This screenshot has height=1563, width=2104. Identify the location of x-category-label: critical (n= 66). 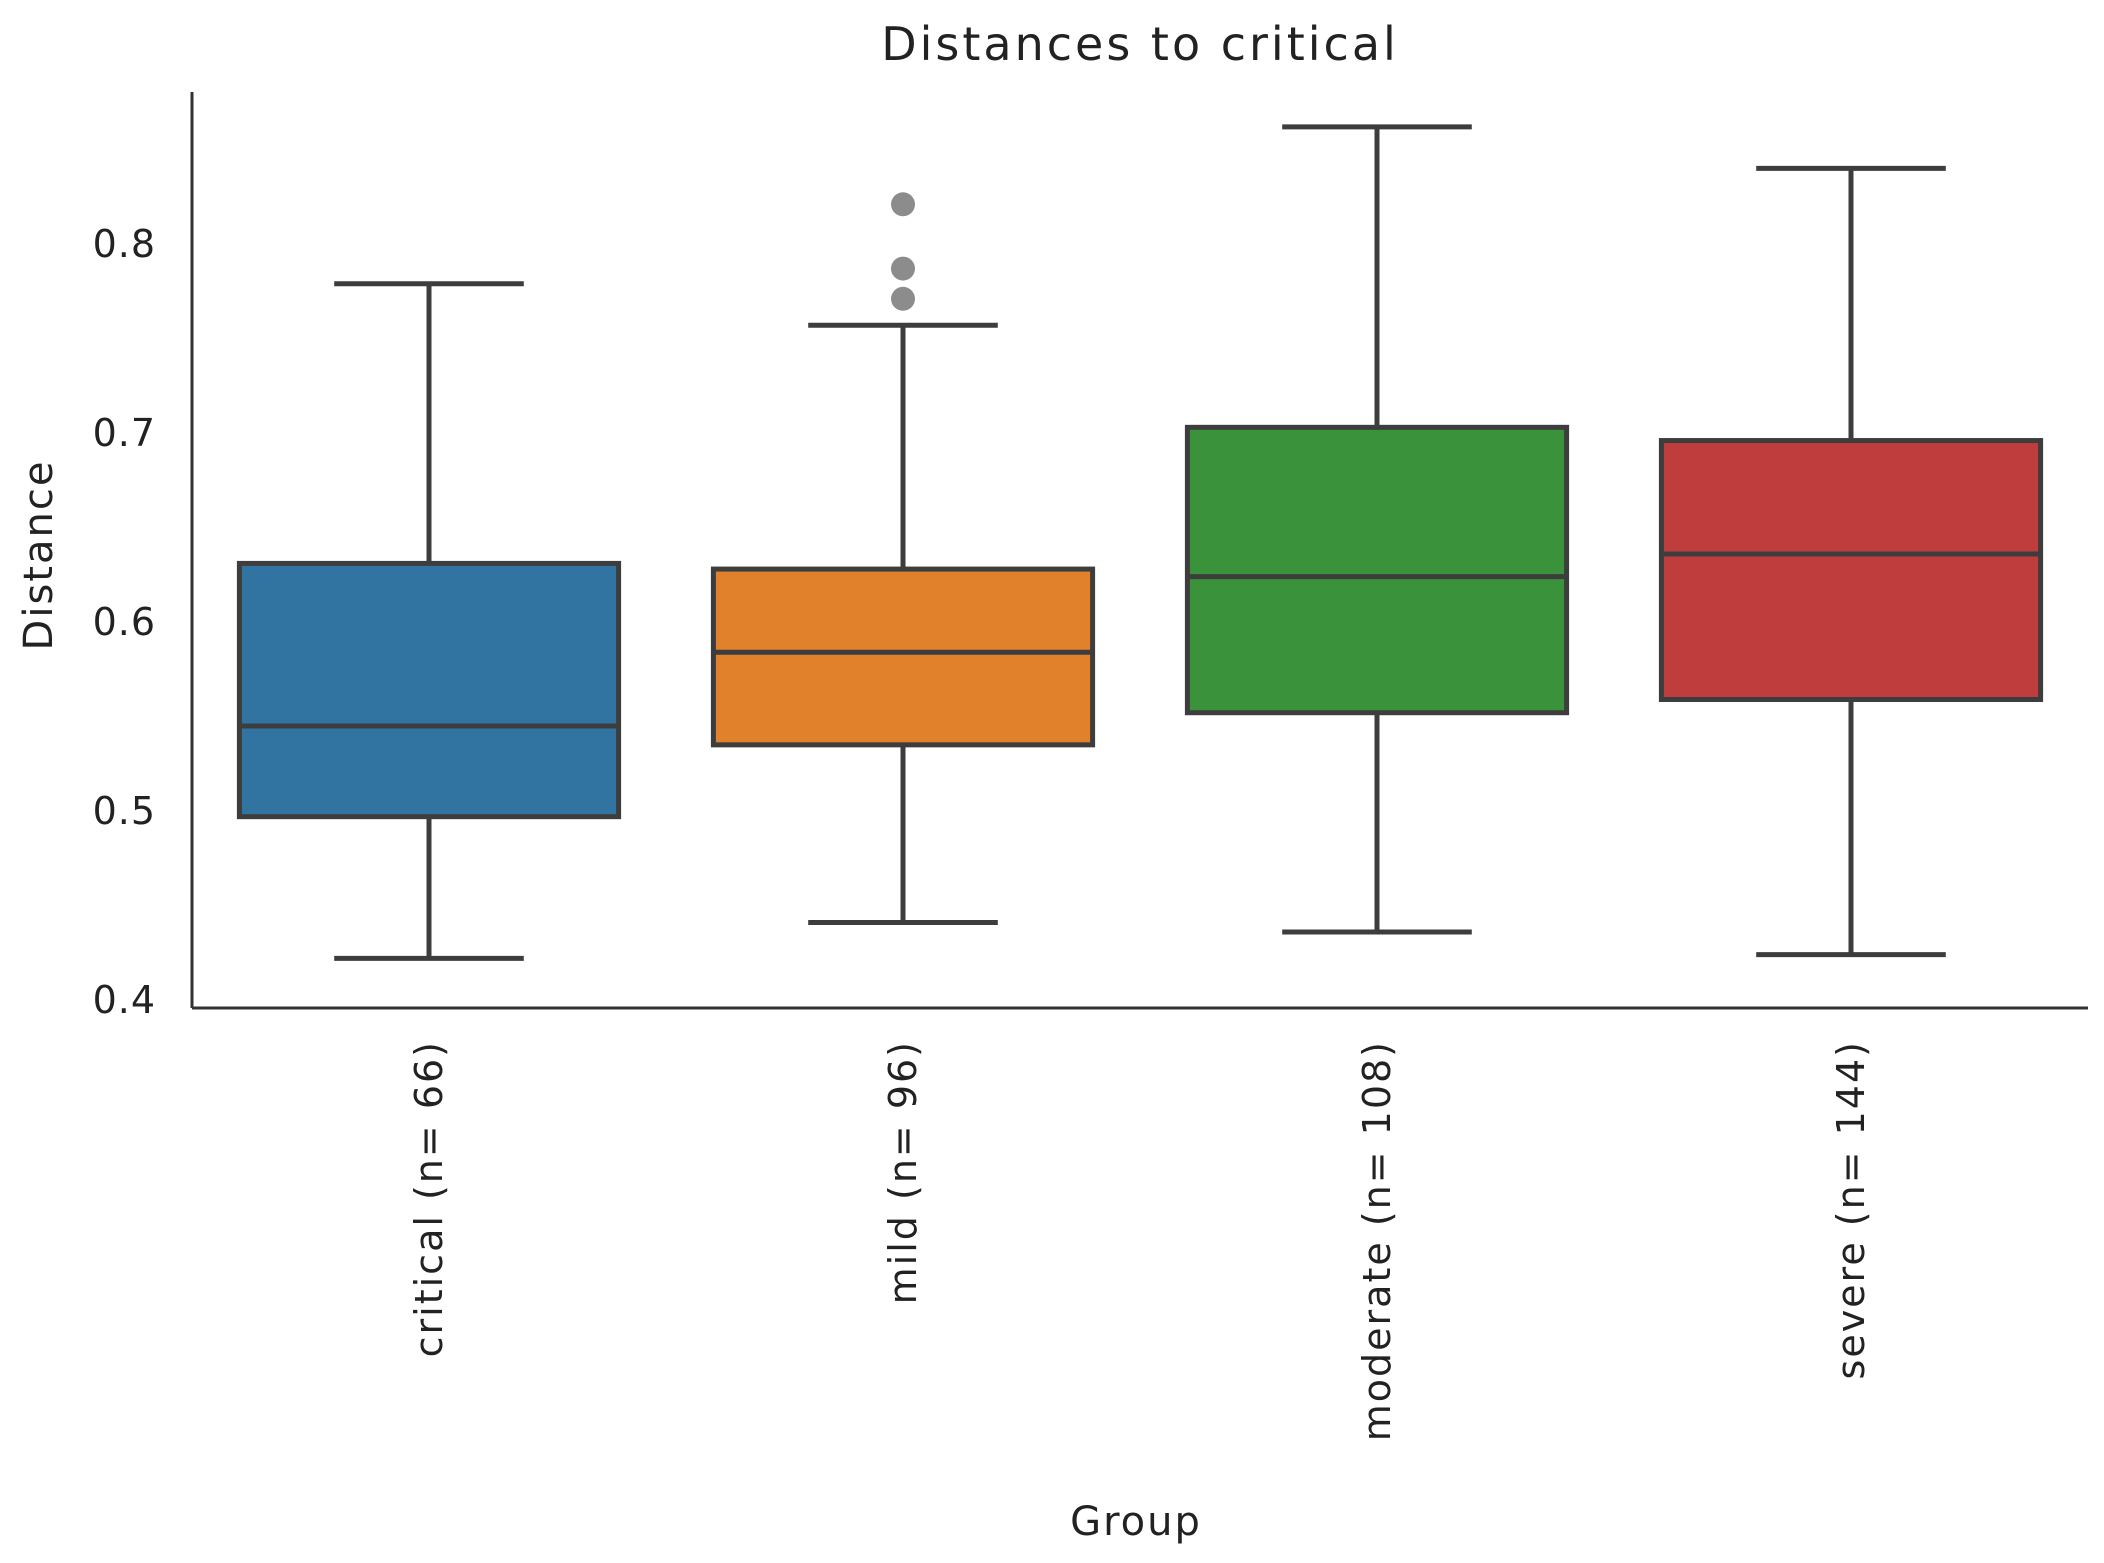
(429, 1198).